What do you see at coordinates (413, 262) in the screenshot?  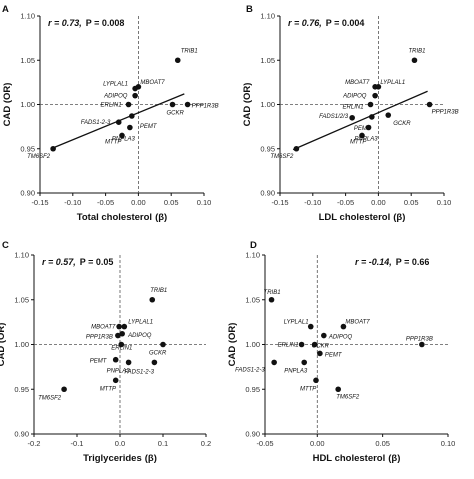 I see `p-value: P = 0.66` at bounding box center [413, 262].